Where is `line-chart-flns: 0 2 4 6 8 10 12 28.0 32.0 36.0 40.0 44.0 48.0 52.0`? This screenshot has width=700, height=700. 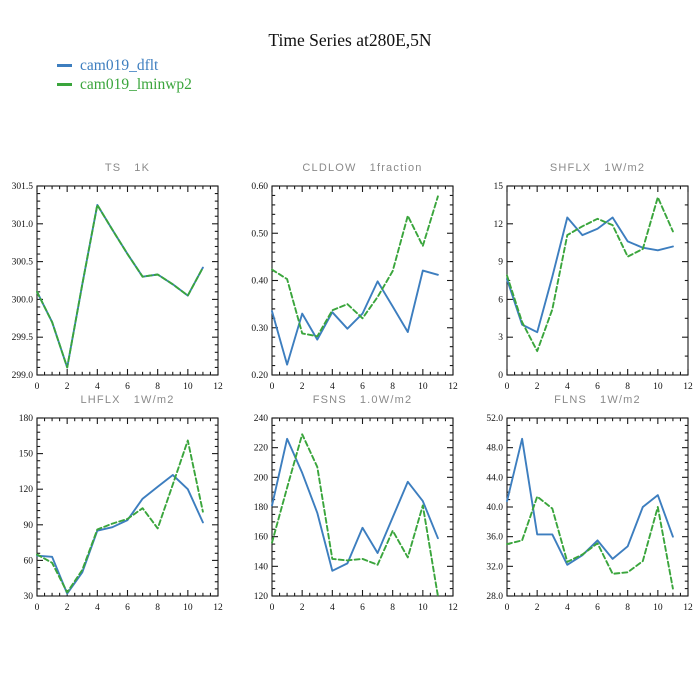 line-chart-flns: 0 2 4 6 8 10 12 28.0 32.0 36.0 40.0 44.0 48.0 52.0 is located at coordinates (589, 513).